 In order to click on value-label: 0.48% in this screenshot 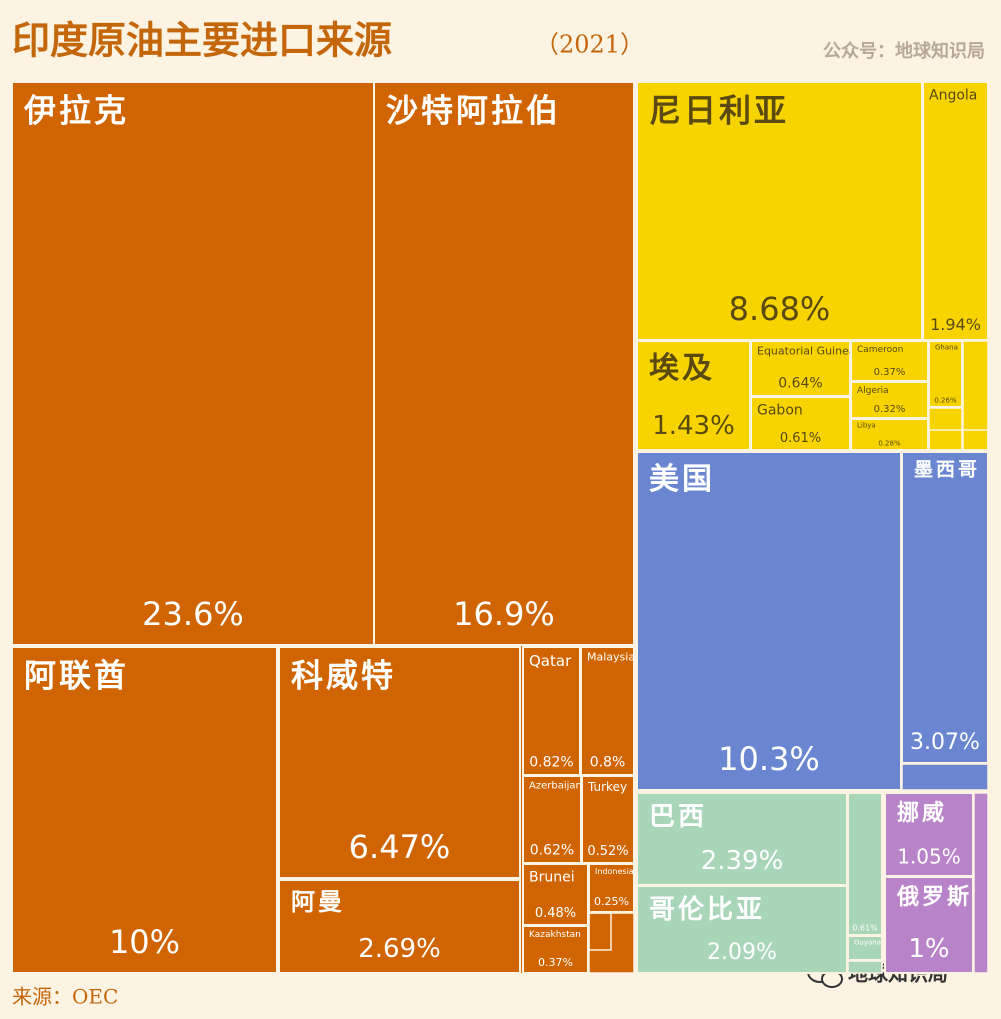, I will do `click(555, 913)`.